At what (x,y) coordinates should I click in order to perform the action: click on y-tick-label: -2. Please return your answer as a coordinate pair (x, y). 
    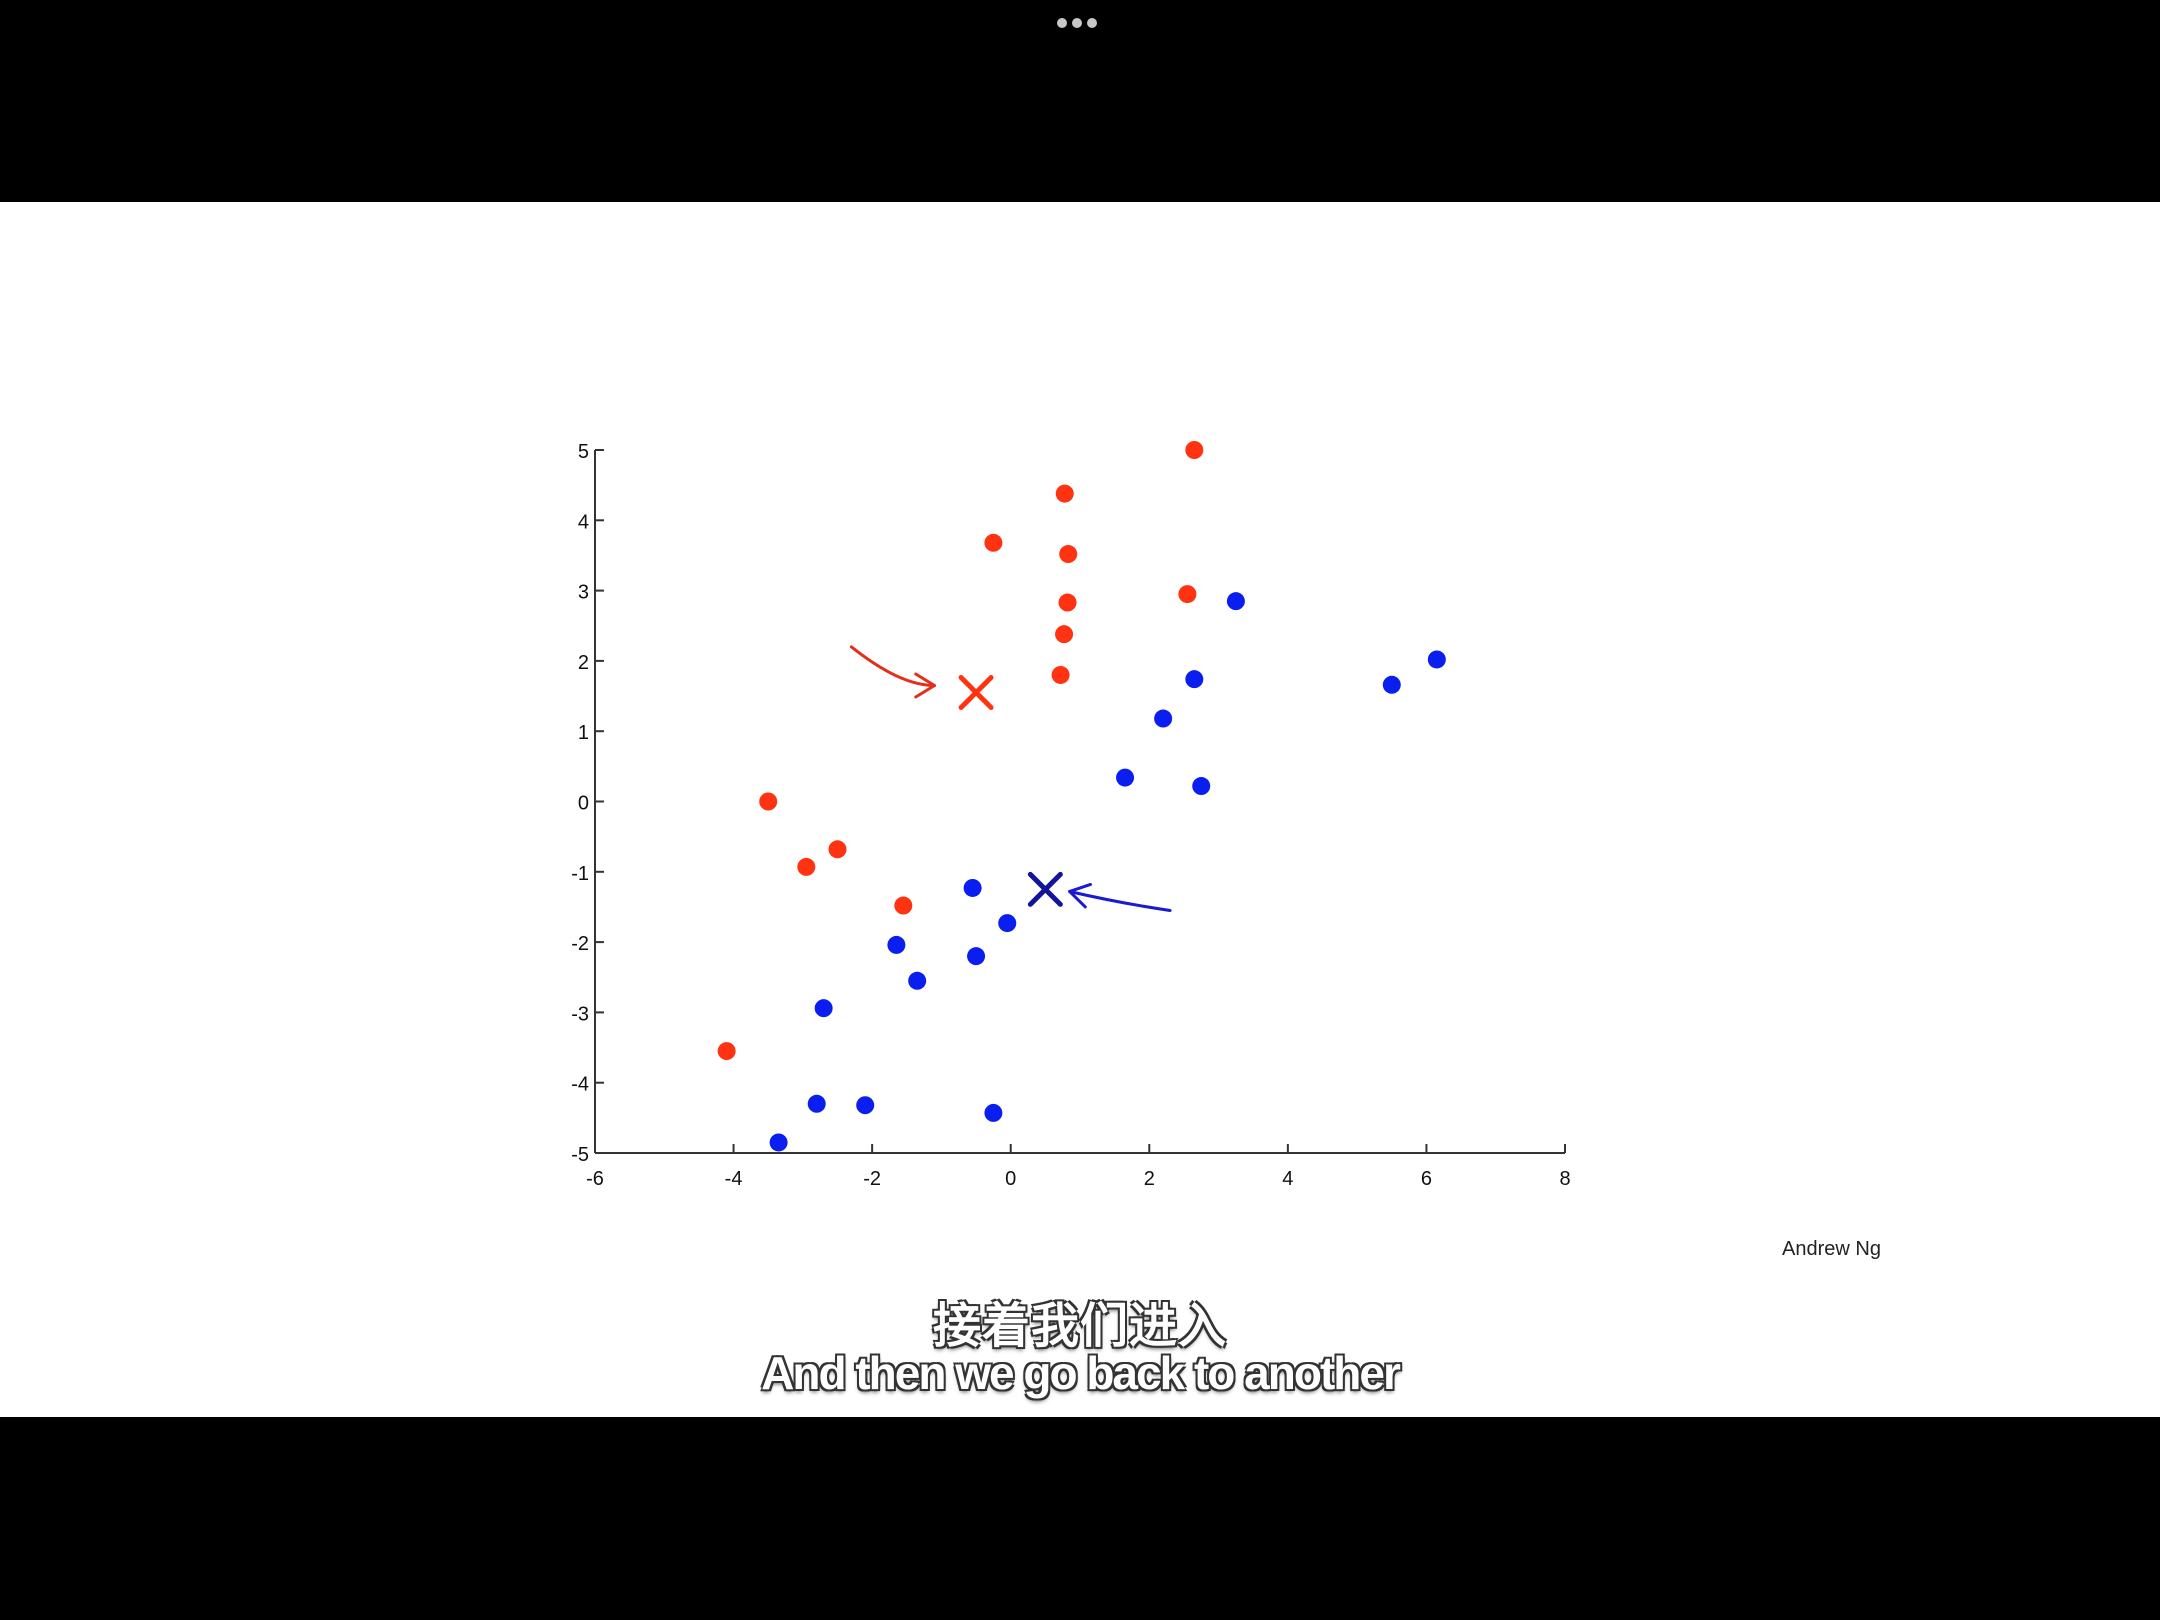
    Looking at the image, I should click on (580, 944).